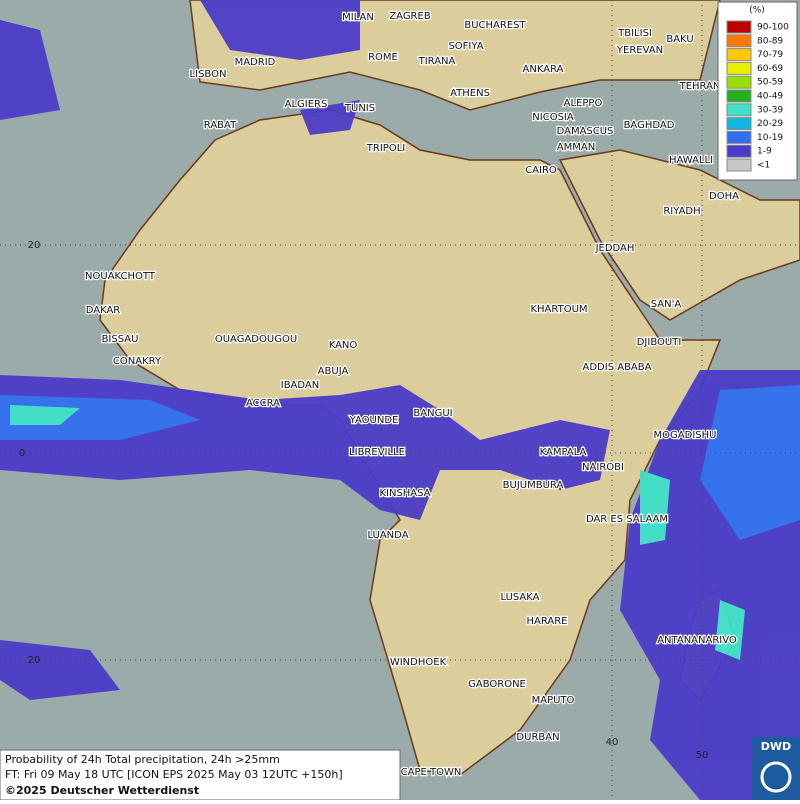 This screenshot has height=804, width=800. Describe the element at coordinates (585, 131) in the screenshot. I see `city-label: DAMASCUS` at that location.